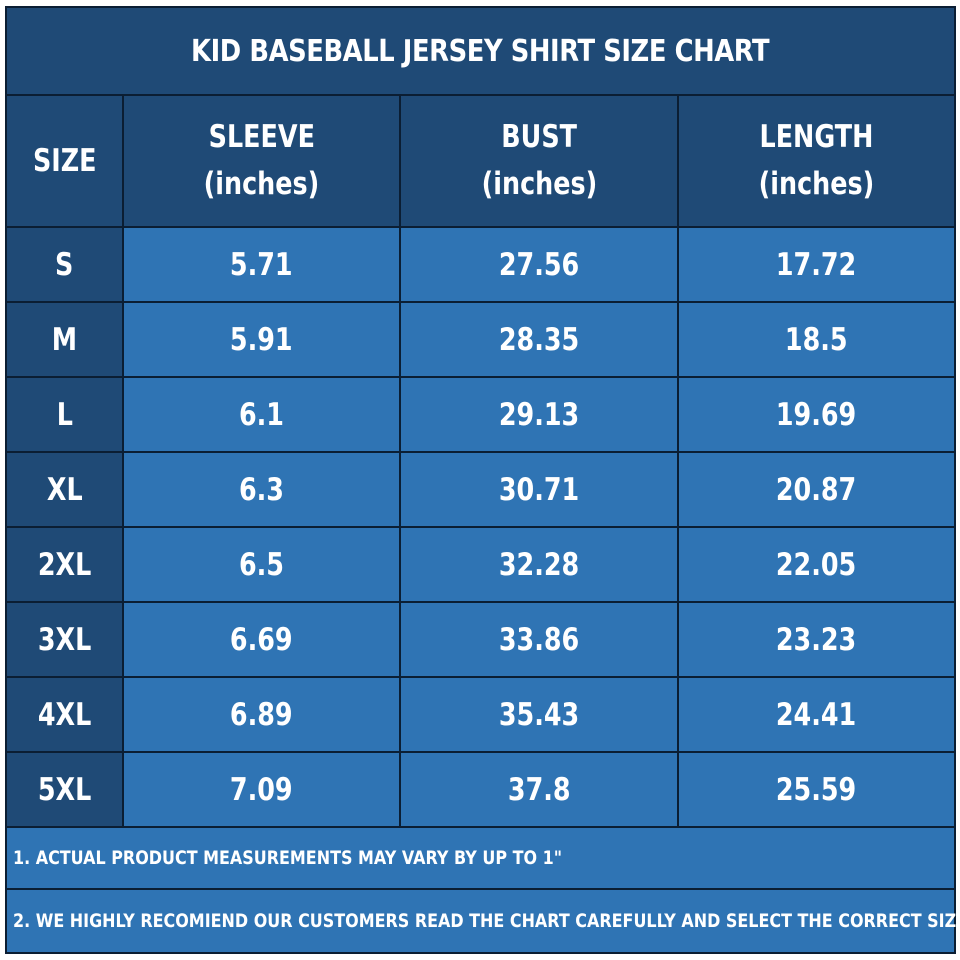  I want to click on sleeve-value: 6.69, so click(261, 639).